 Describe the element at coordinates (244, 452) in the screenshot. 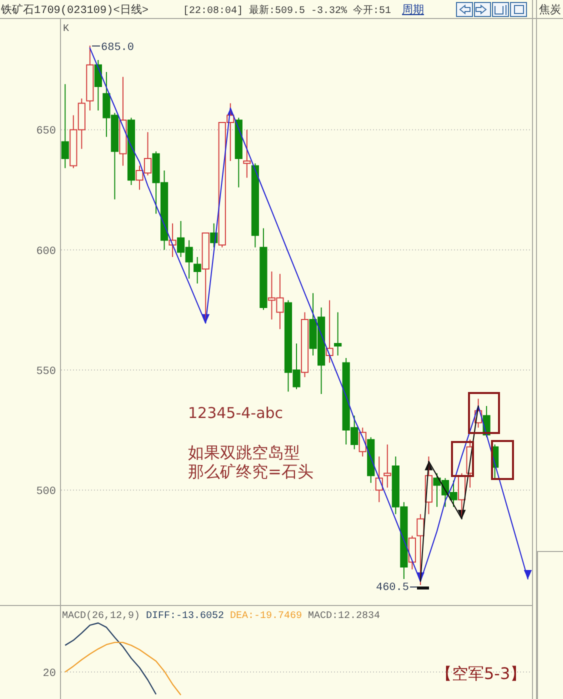

I see `annotation: 如果双跳空岛型` at that location.